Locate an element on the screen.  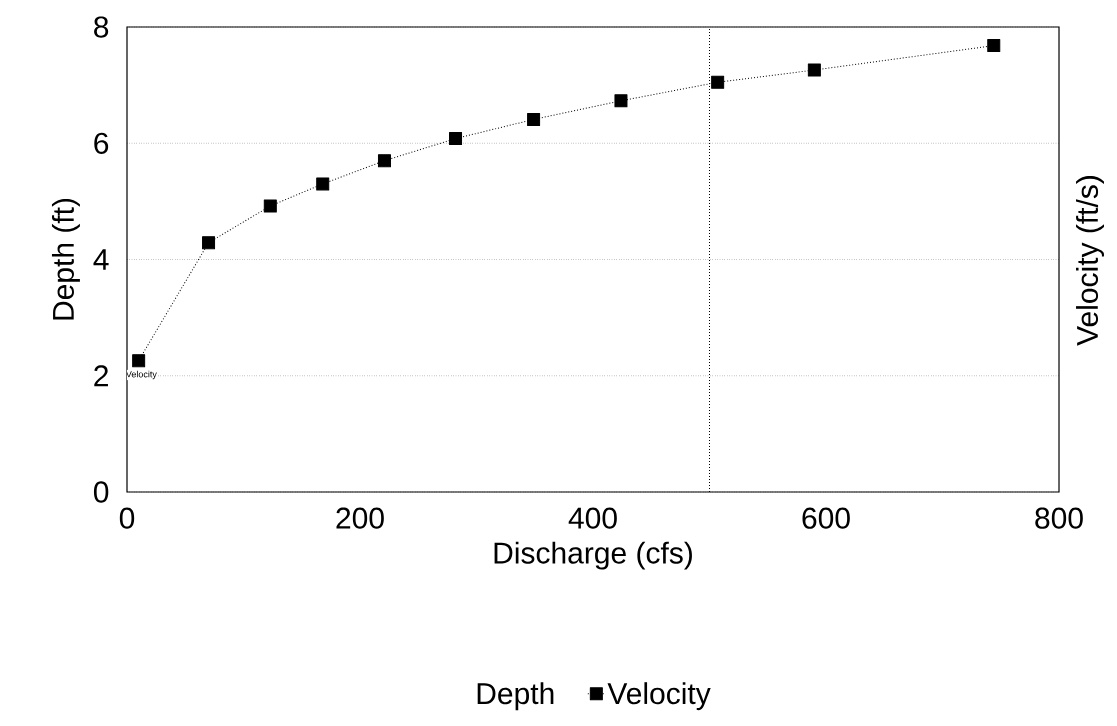
y-axis-title: Depth (ft) is located at coordinates (65, 259).